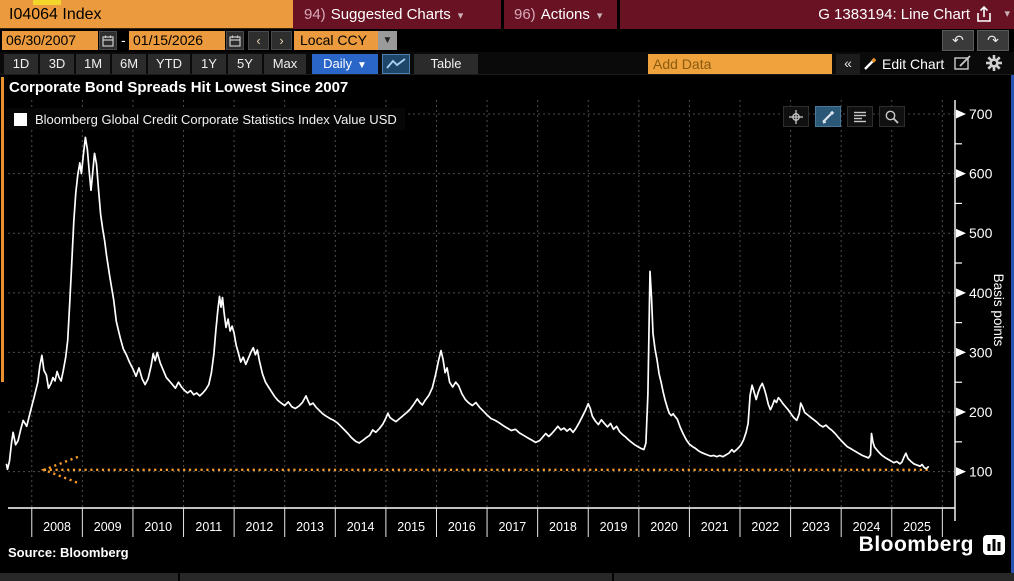 The image size is (1014, 581). What do you see at coordinates (21, 64) in the screenshot?
I see `period-button-1d: 1D` at bounding box center [21, 64].